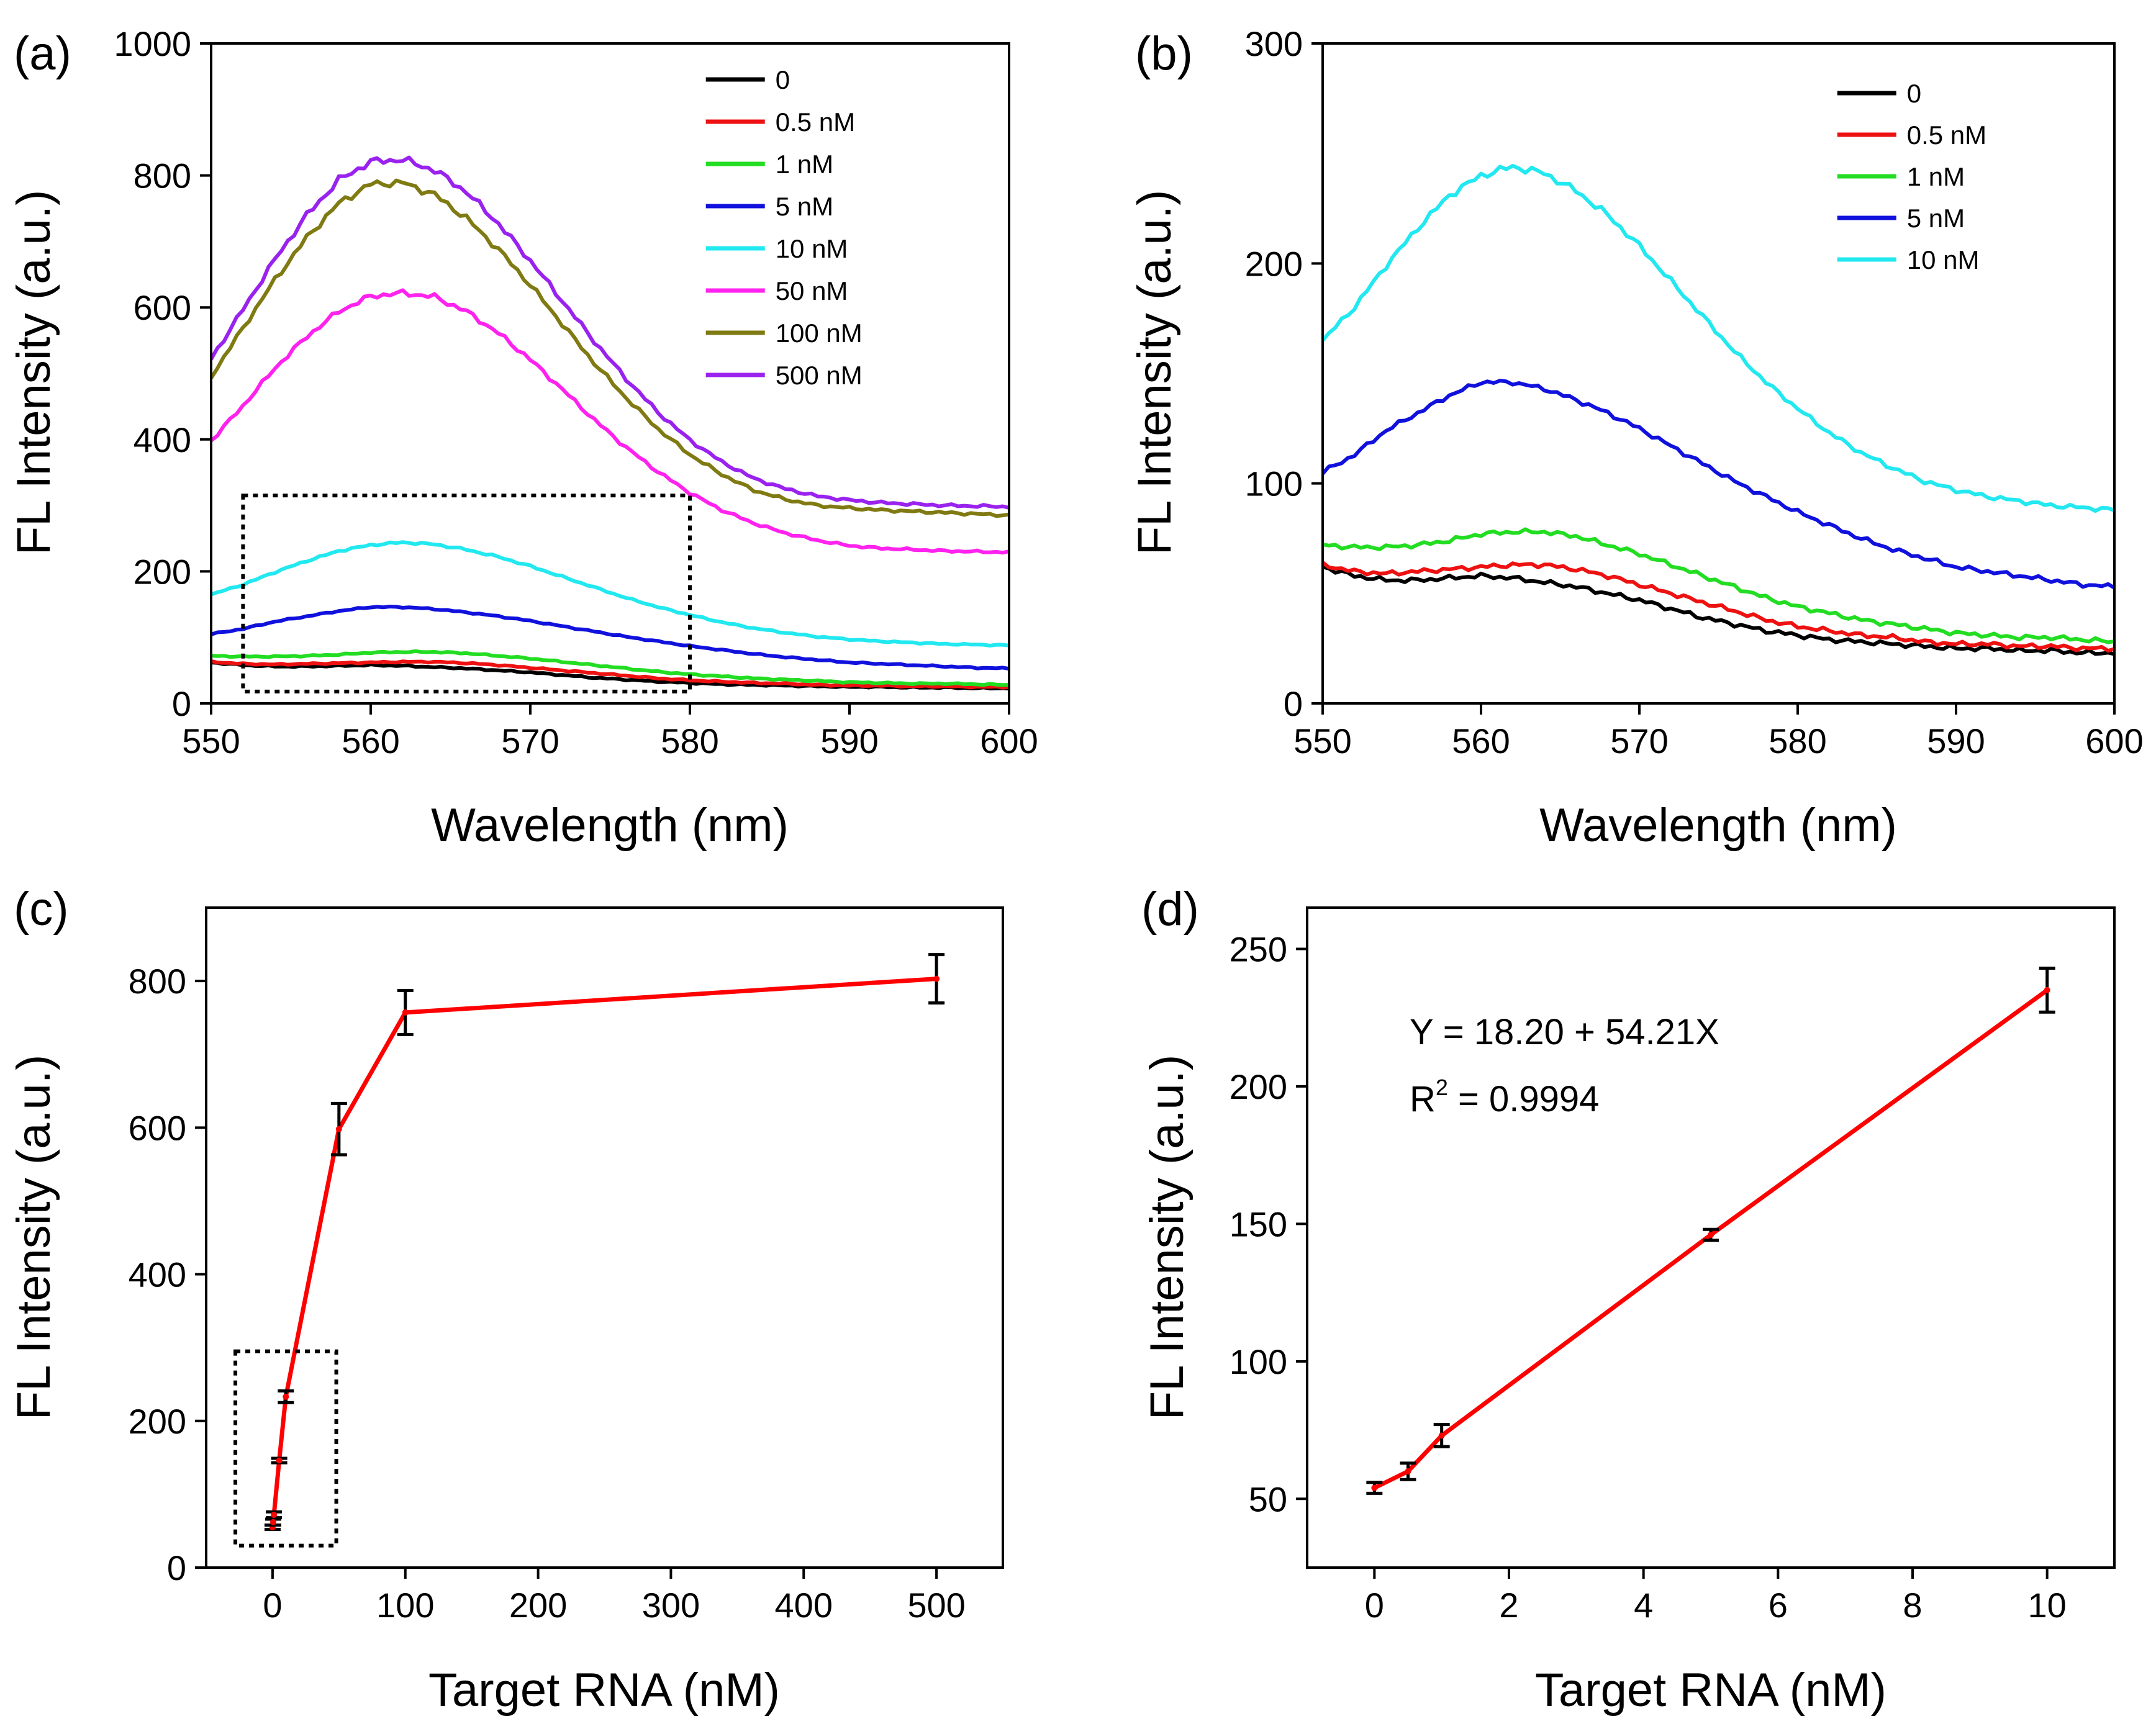 This screenshot has width=2156, height=1729. What do you see at coordinates (1259, 949) in the screenshot?
I see `y-tick-label-d-4: 250` at bounding box center [1259, 949].